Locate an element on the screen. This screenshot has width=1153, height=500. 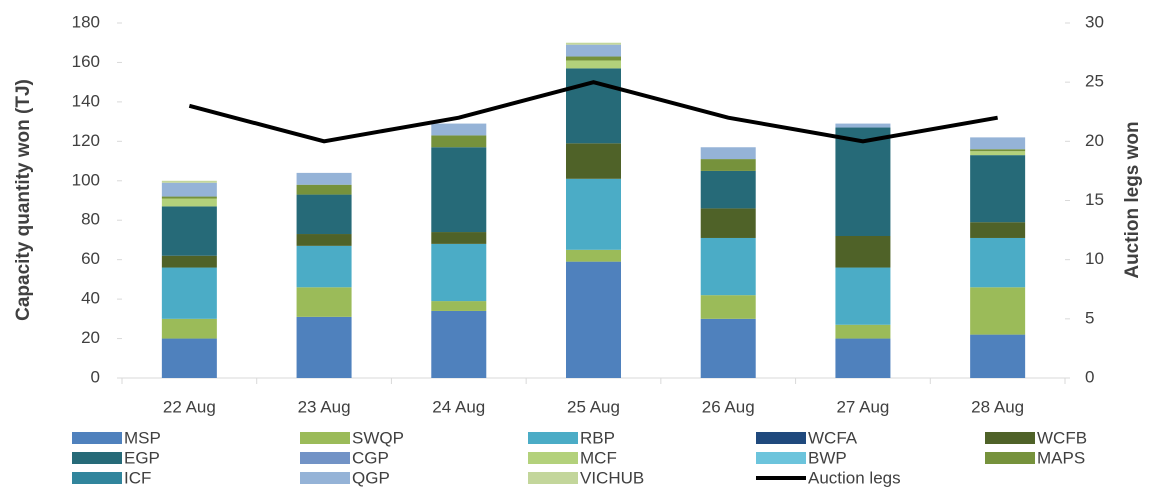
x-tick-label: 23 Aug is located at coordinates (324, 406).